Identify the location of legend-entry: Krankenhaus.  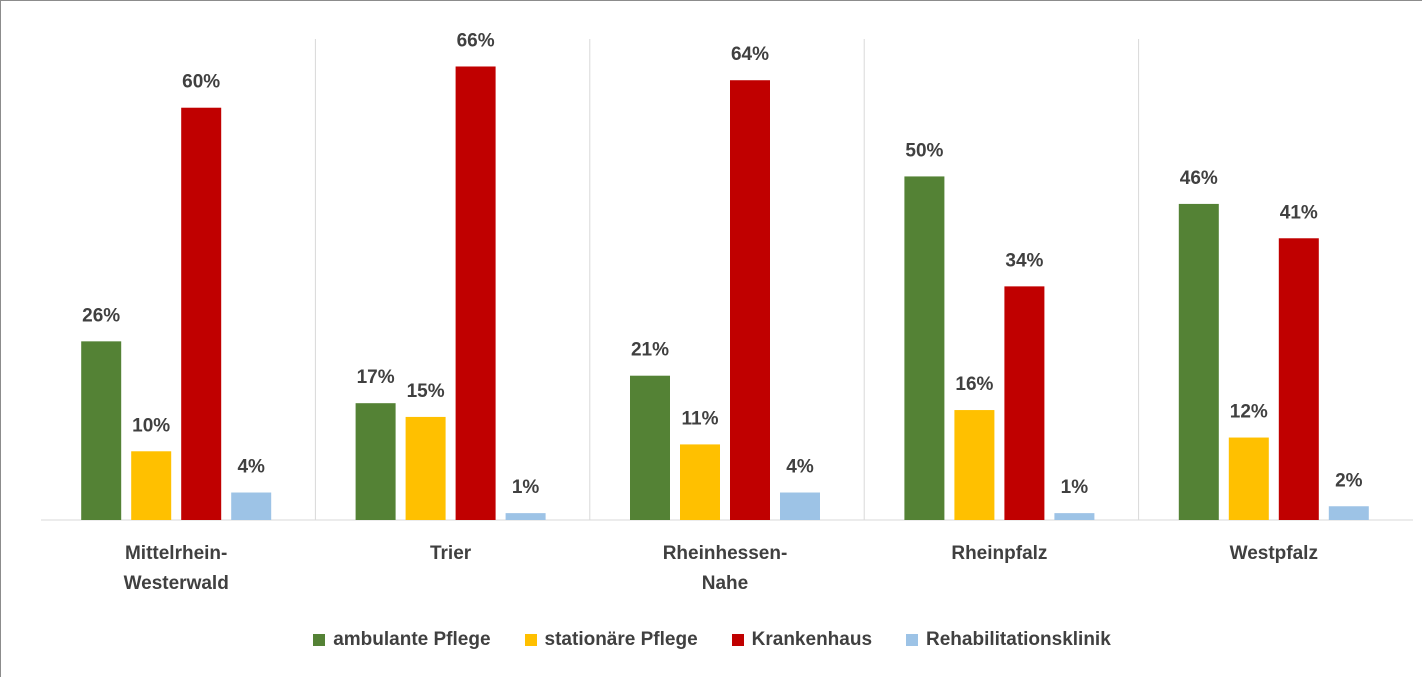
(802, 640).